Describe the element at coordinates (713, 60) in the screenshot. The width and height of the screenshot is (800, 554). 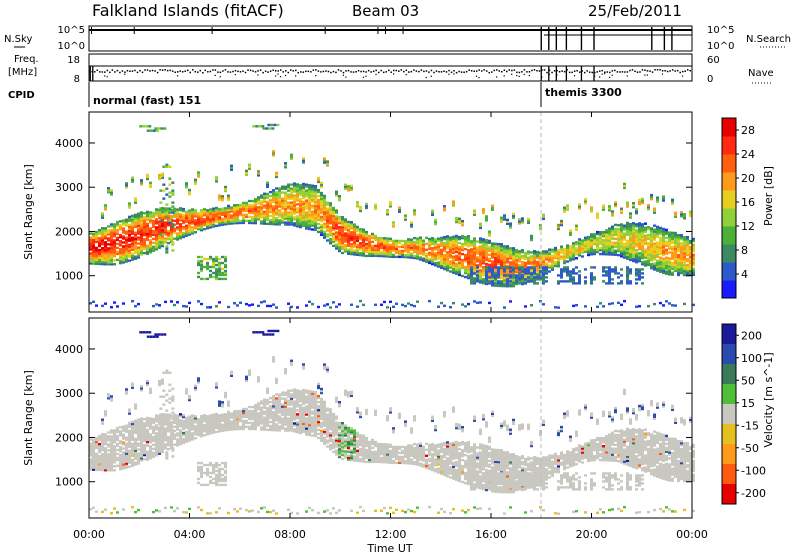
I see `nave-tick-hi: 60` at that location.